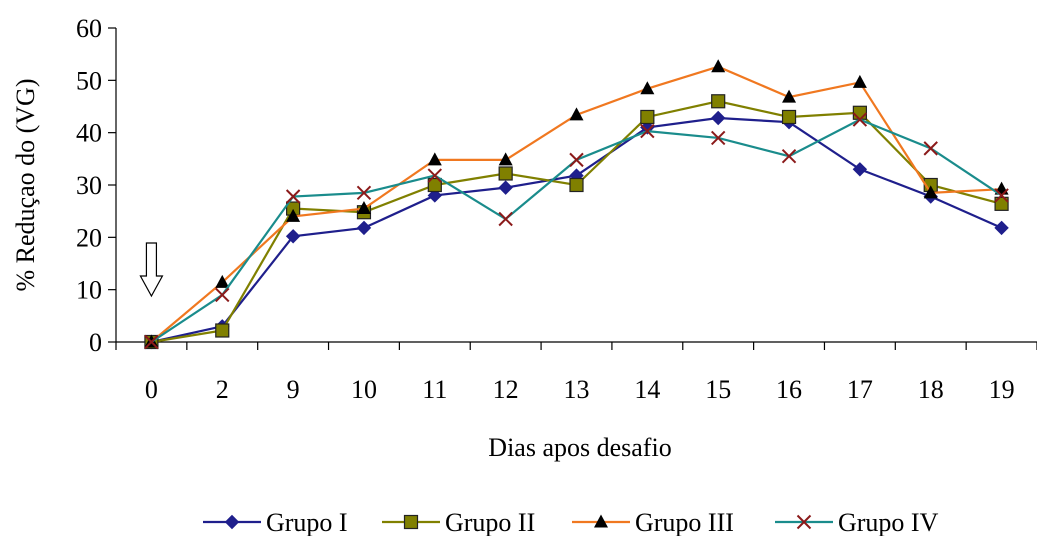  I want to click on legend-item: Grupo I, so click(275, 522).